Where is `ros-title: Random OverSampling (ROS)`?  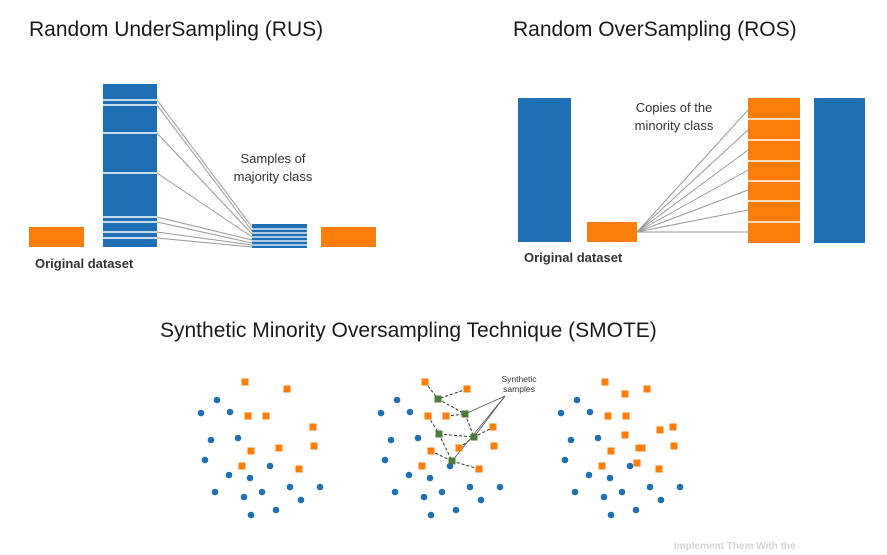
ros-title: Random OverSampling (ROS) is located at coordinates (655, 29).